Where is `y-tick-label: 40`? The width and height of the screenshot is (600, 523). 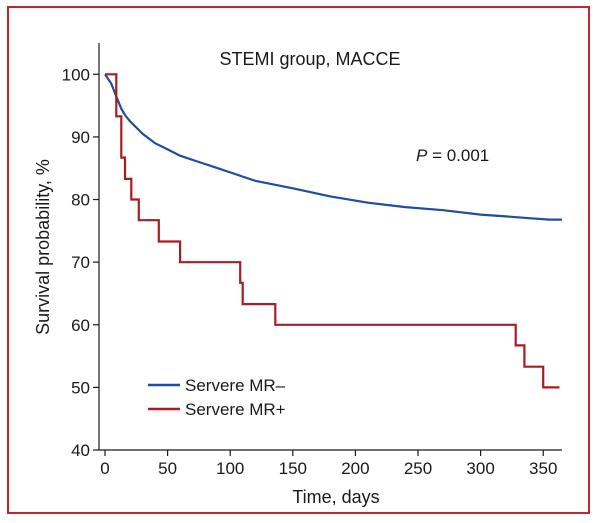
y-tick-label: 40 is located at coordinates (80, 450).